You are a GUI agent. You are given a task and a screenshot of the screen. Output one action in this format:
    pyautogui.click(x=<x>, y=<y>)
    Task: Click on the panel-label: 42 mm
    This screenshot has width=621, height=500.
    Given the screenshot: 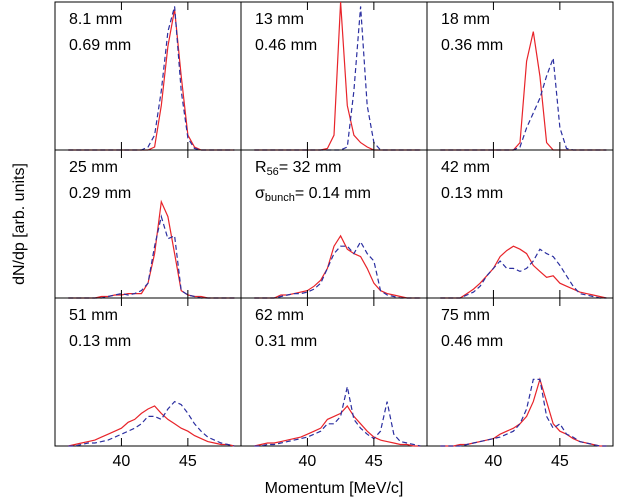 What is the action you would take?
    pyautogui.click(x=465, y=167)
    